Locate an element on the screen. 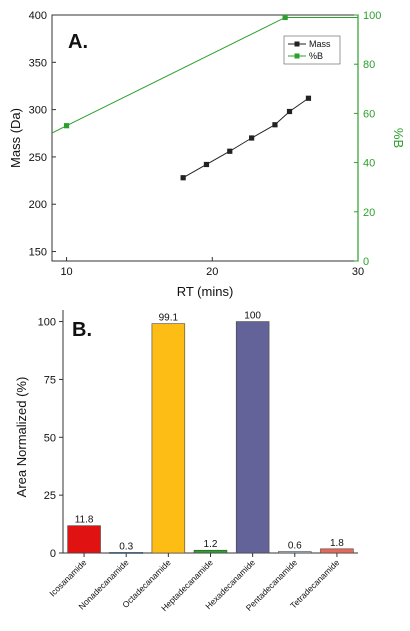  legend-b-marker is located at coordinates (297, 56).